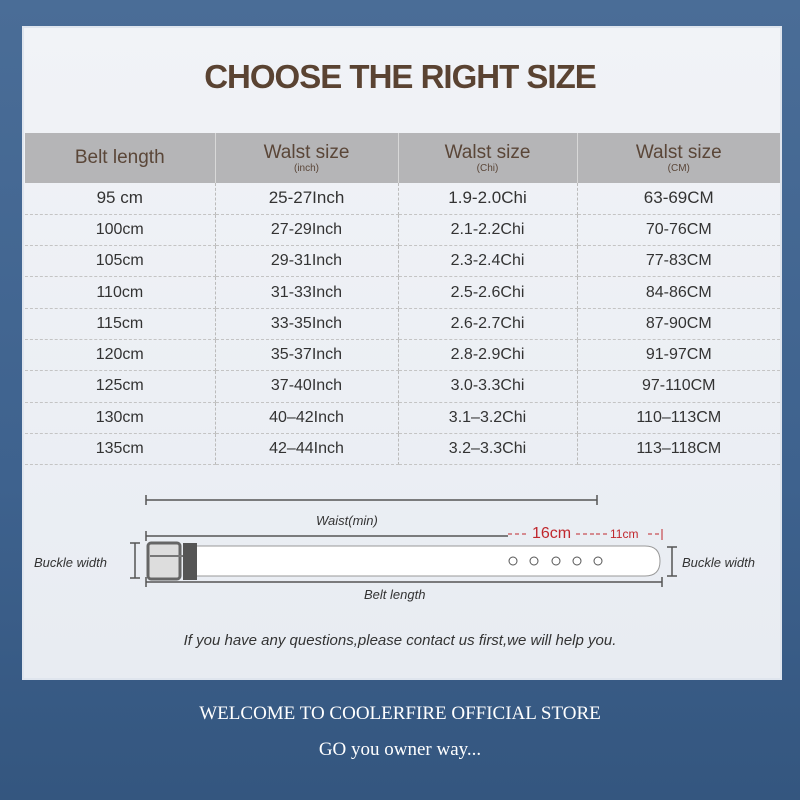 This screenshot has width=800, height=800. I want to click on table-cell: 87-90CM, so click(678, 324).